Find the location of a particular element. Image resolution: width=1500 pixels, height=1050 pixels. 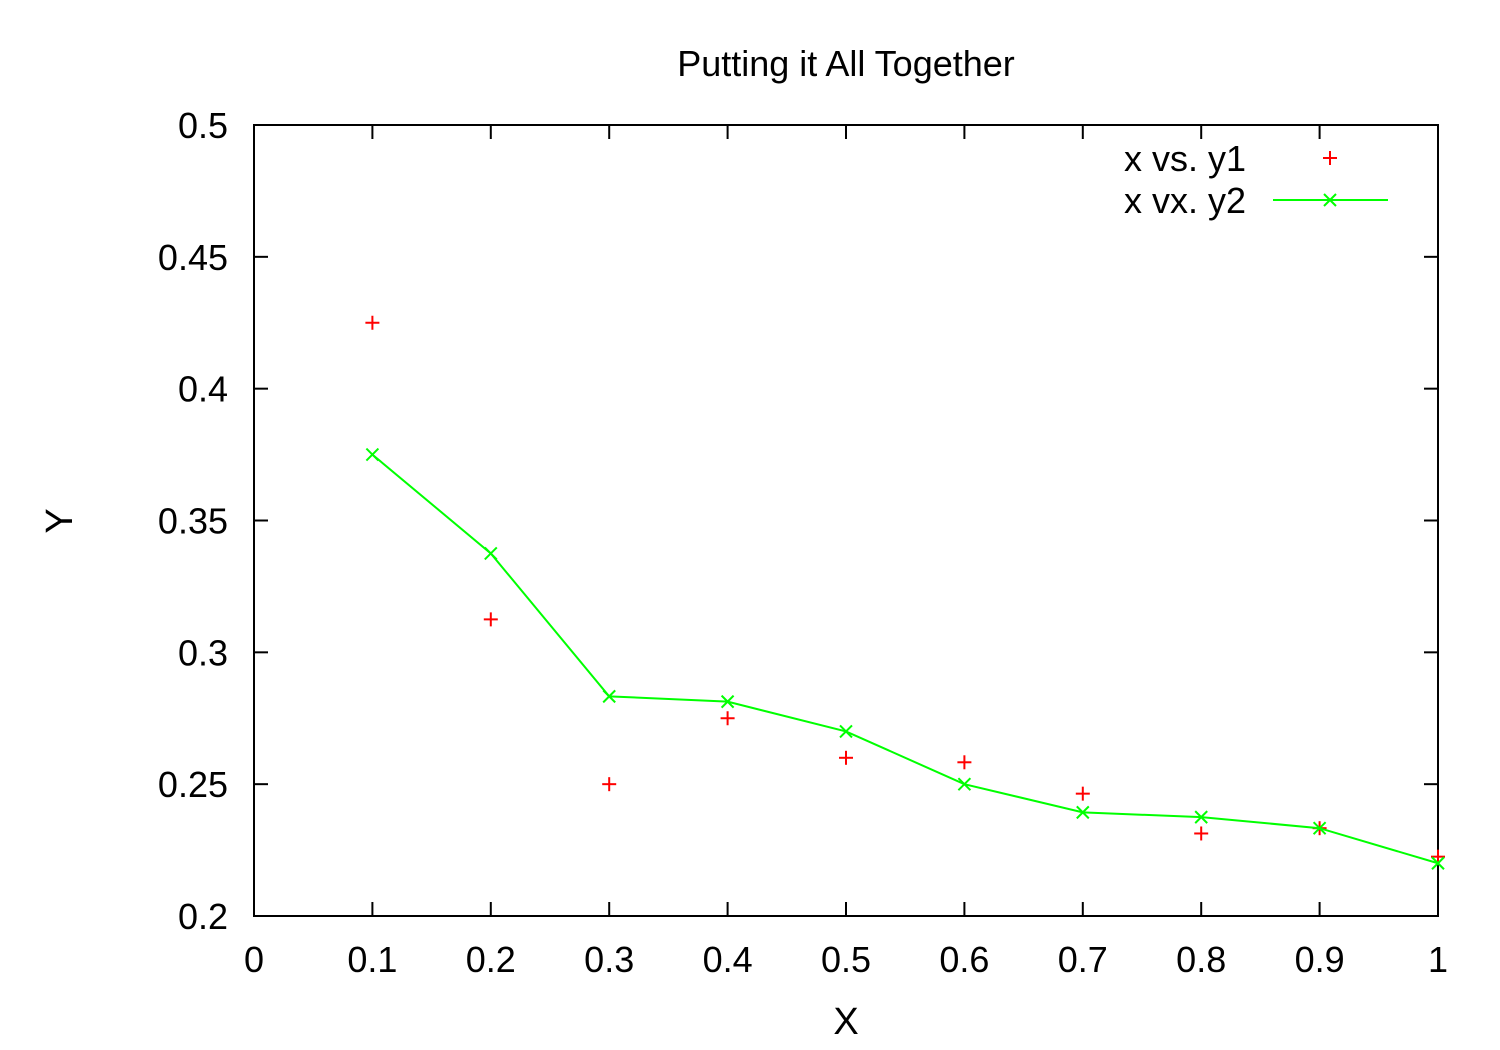

y-tick-label: 0.3 is located at coordinates (203, 652).